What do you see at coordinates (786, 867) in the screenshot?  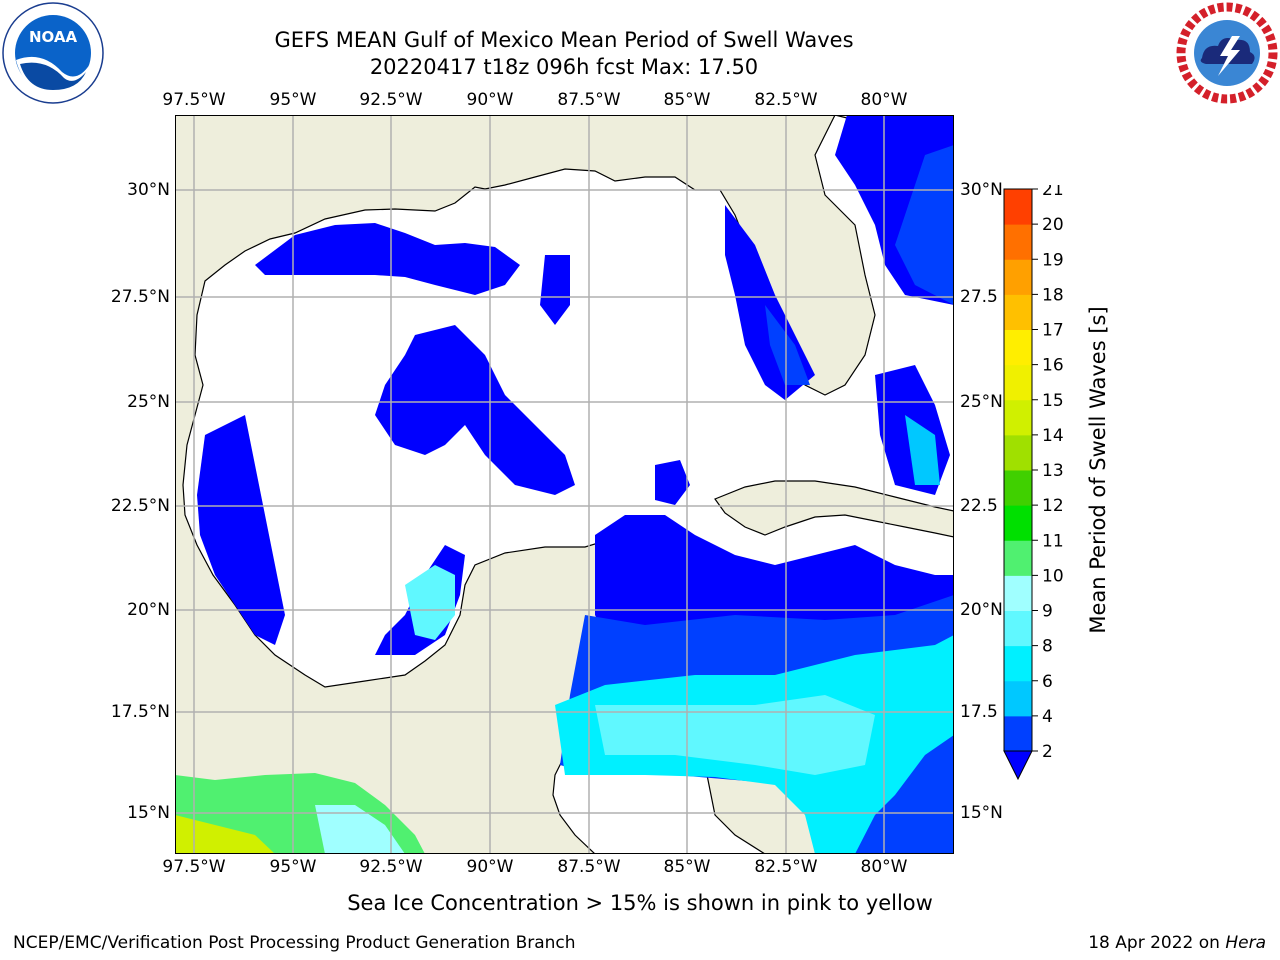 I see `lon-label-bottom: 82.5°W` at bounding box center [786, 867].